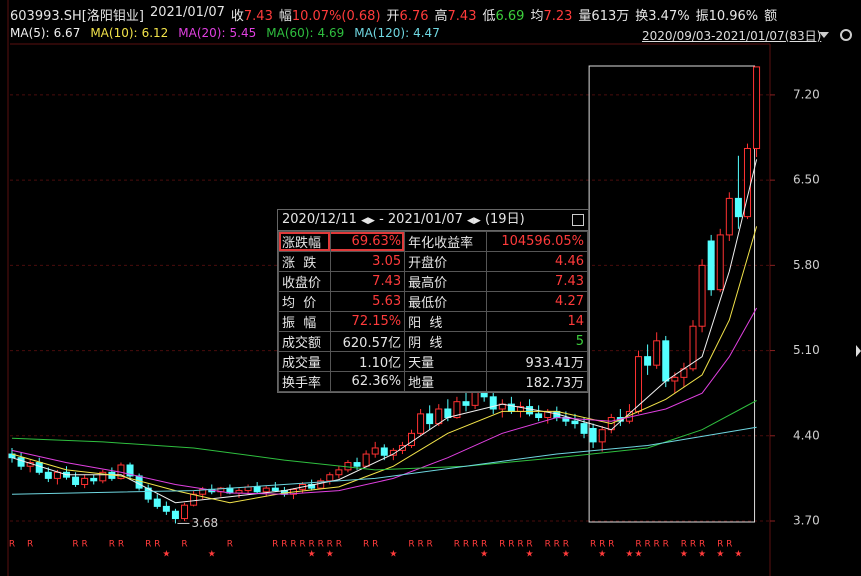 This screenshot has width=861, height=576. What do you see at coordinates (304, 361) in the screenshot?
I see `stat-label: 成交量` at bounding box center [304, 361].